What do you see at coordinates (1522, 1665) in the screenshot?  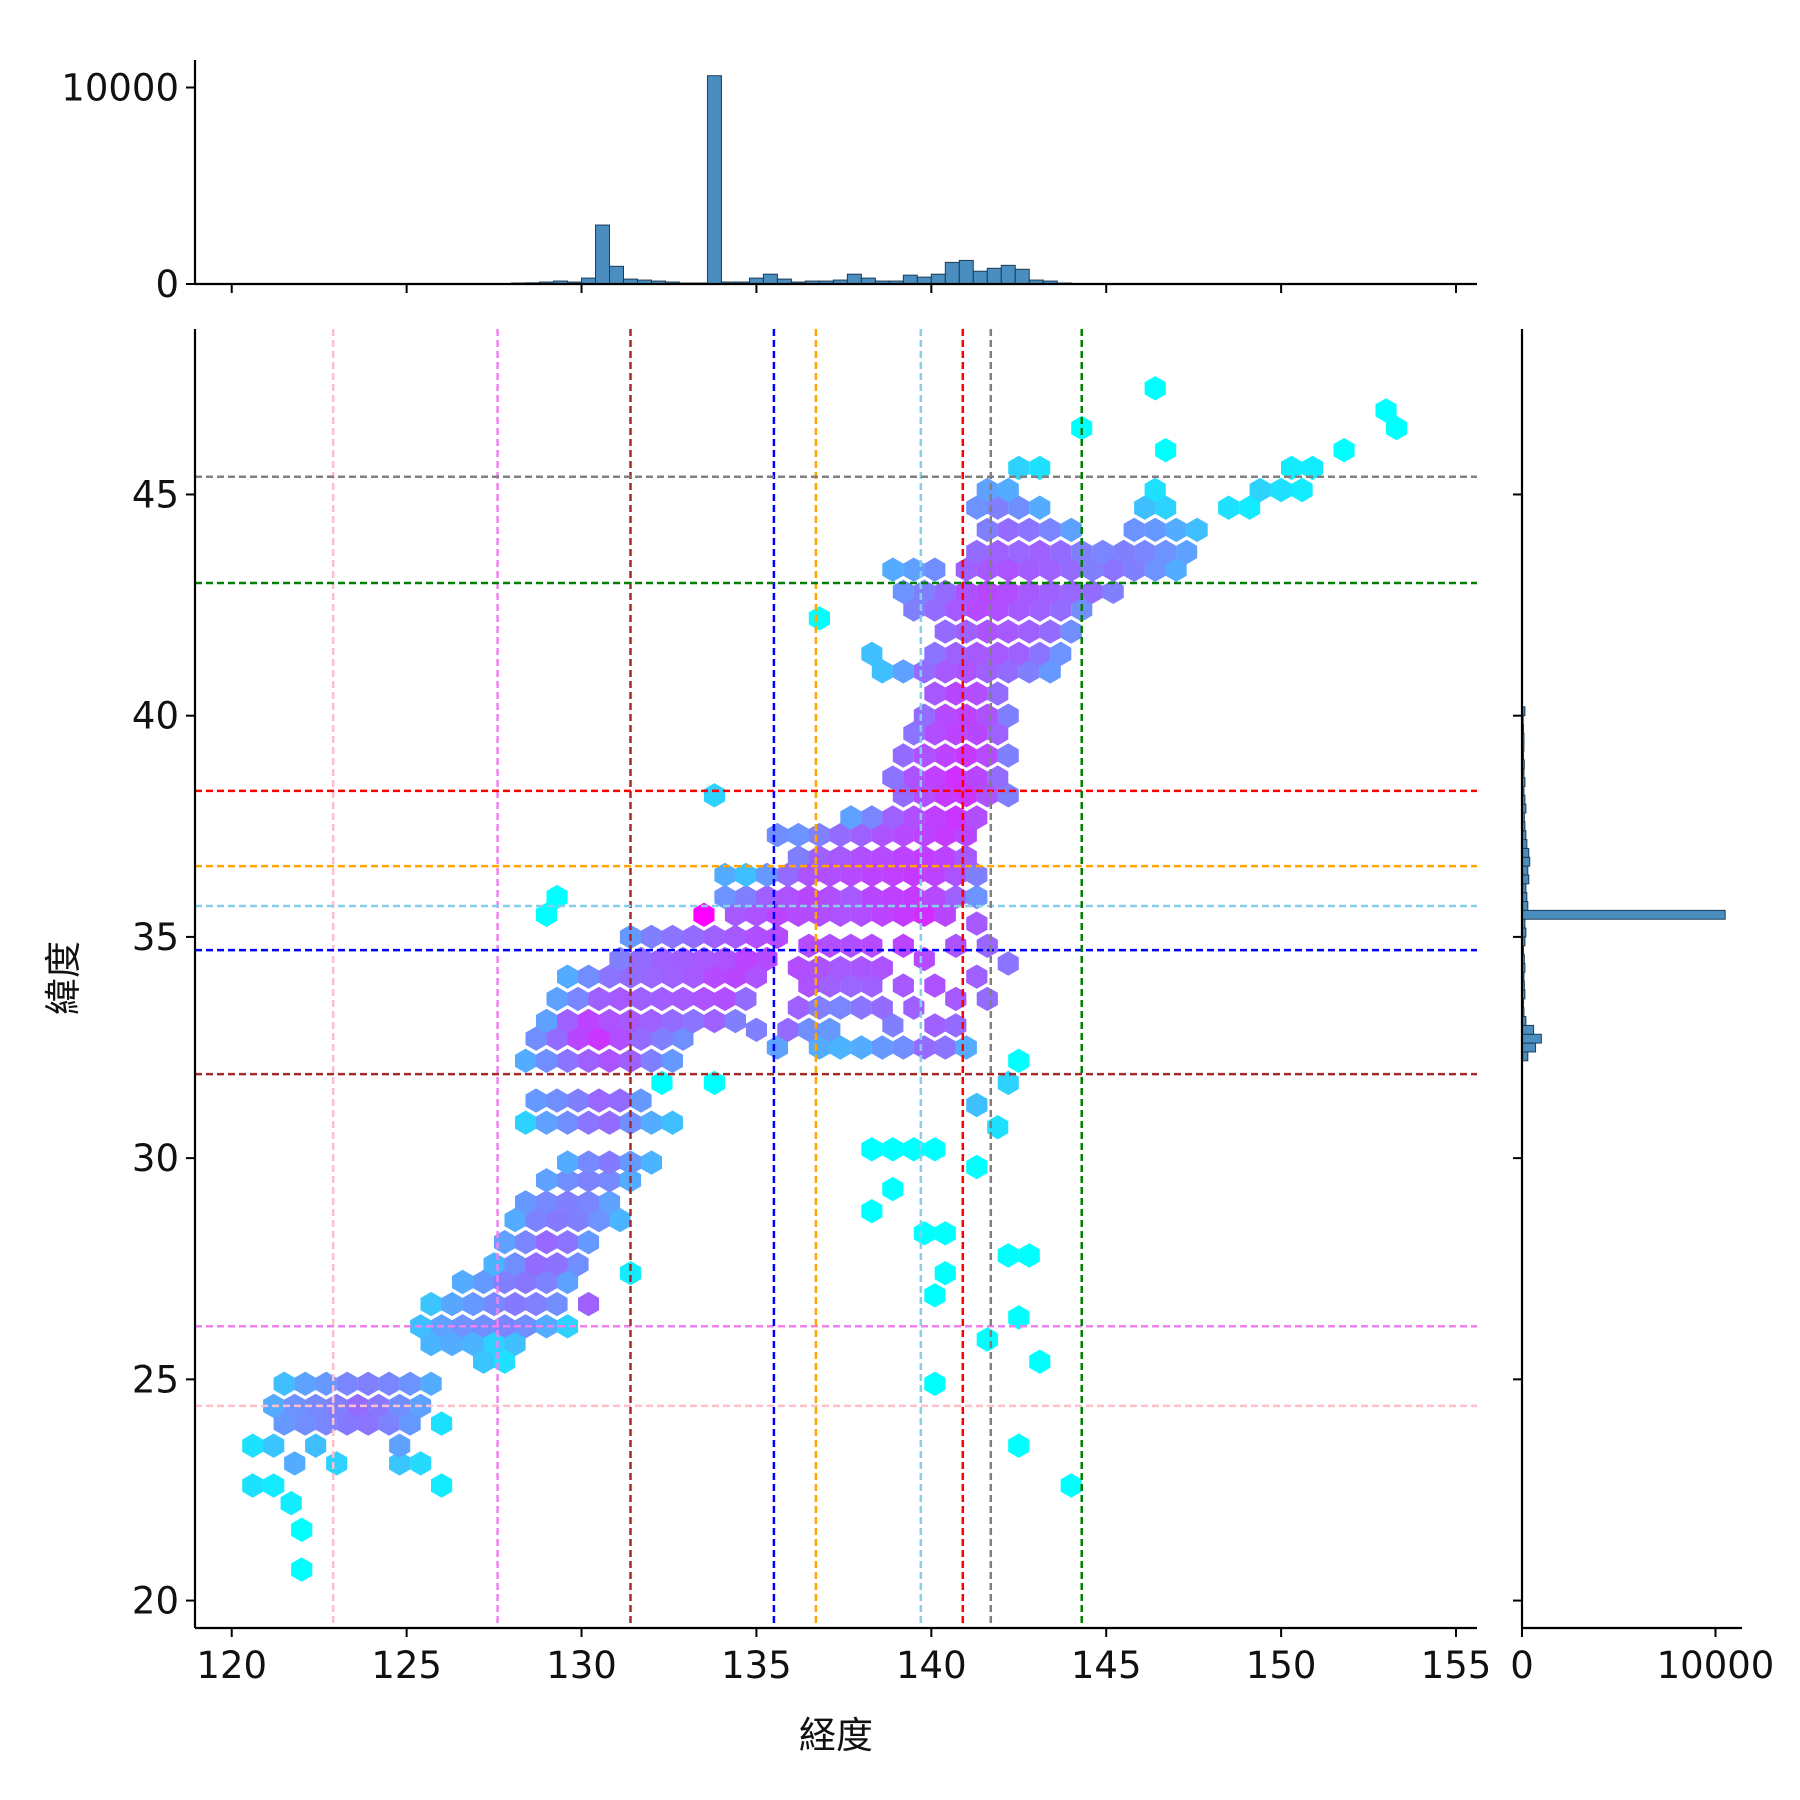 I see `x-tick-label: 0` at bounding box center [1522, 1665].